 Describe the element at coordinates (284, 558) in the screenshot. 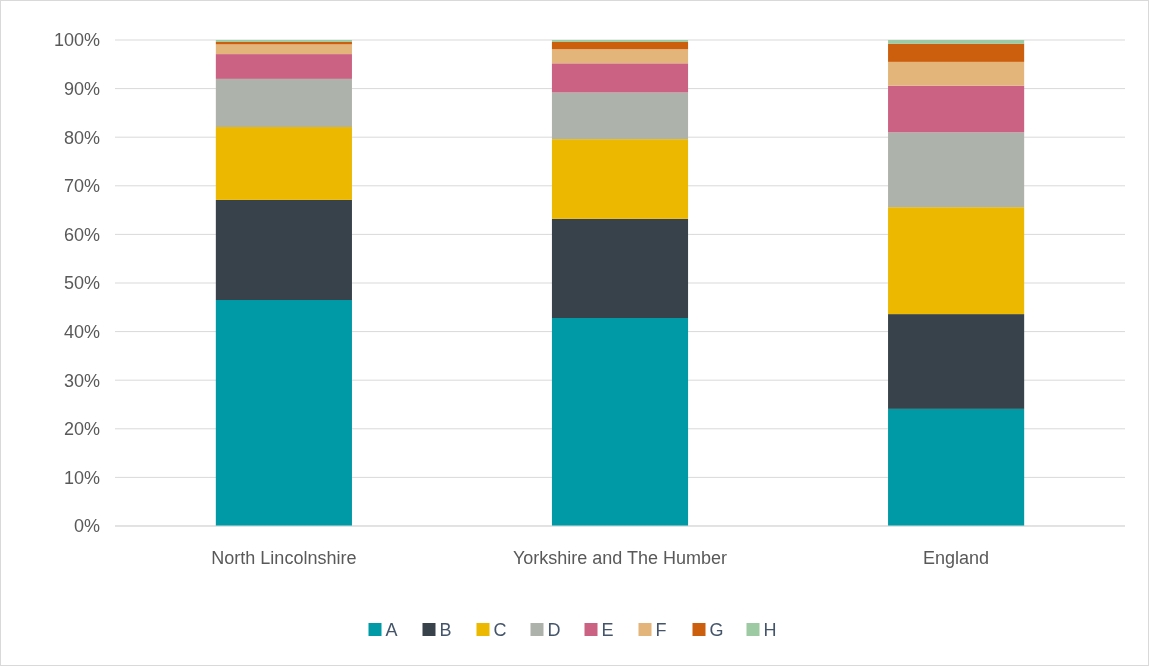

I see `x-tick-label: North Lincolnshire` at that location.